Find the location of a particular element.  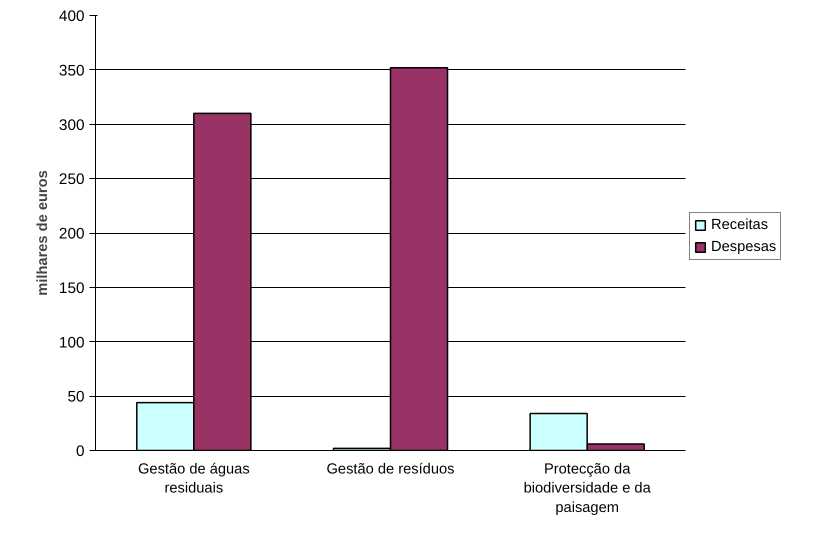

x-tick-label: Protecção da biodiversidade e da paisagem is located at coordinates (588, 489).